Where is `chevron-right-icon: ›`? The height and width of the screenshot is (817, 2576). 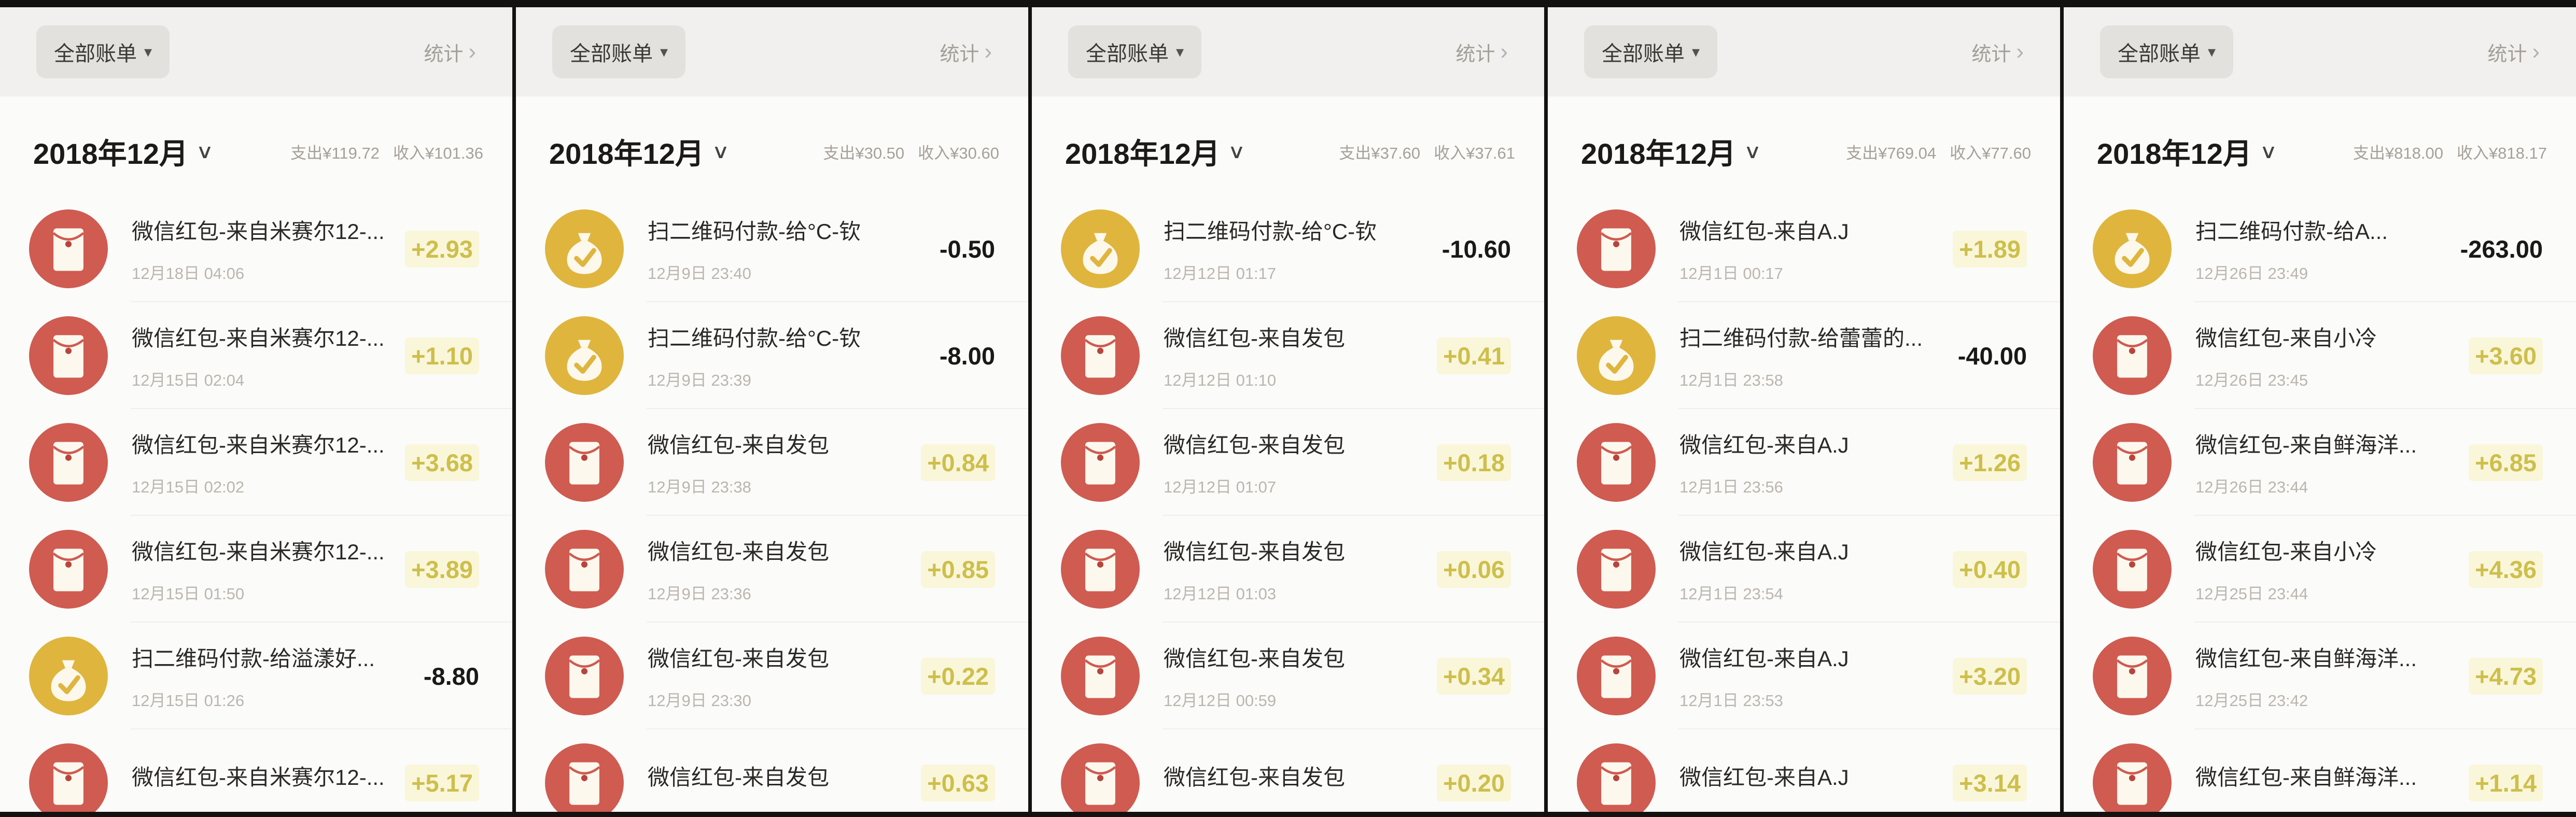 chevron-right-icon: › is located at coordinates (2020, 52).